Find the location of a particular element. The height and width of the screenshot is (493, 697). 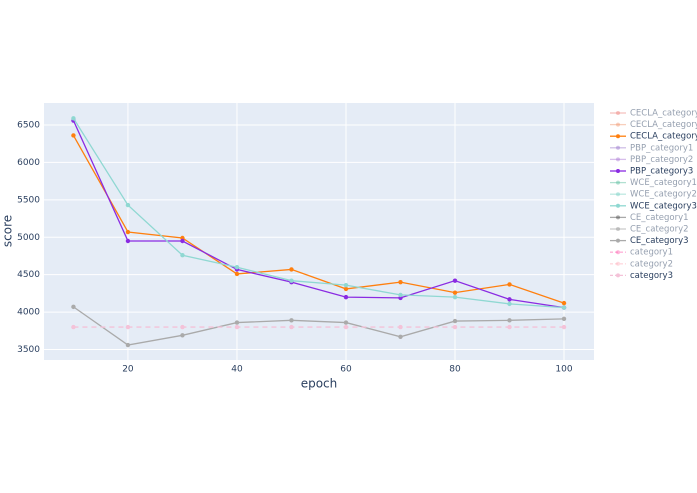

x-tick-label: 80 is located at coordinates (455, 370).